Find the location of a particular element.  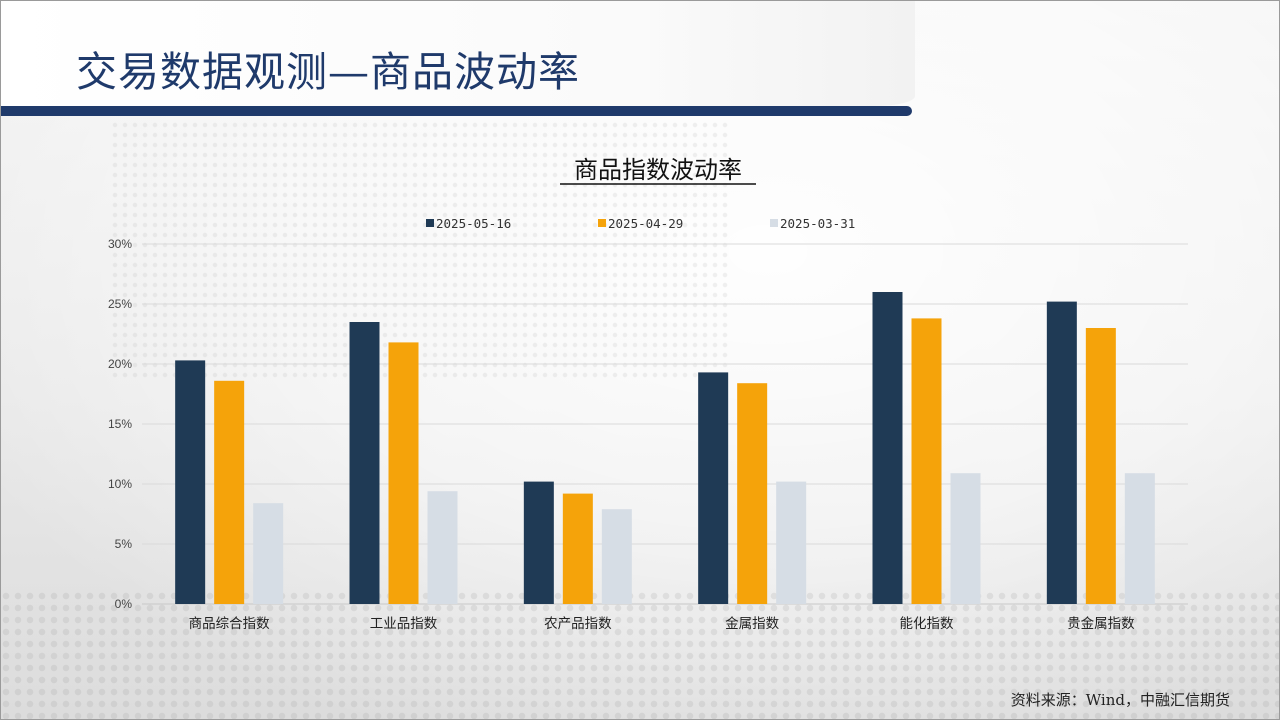

y-tick-label: 30% is located at coordinates (120, 244).